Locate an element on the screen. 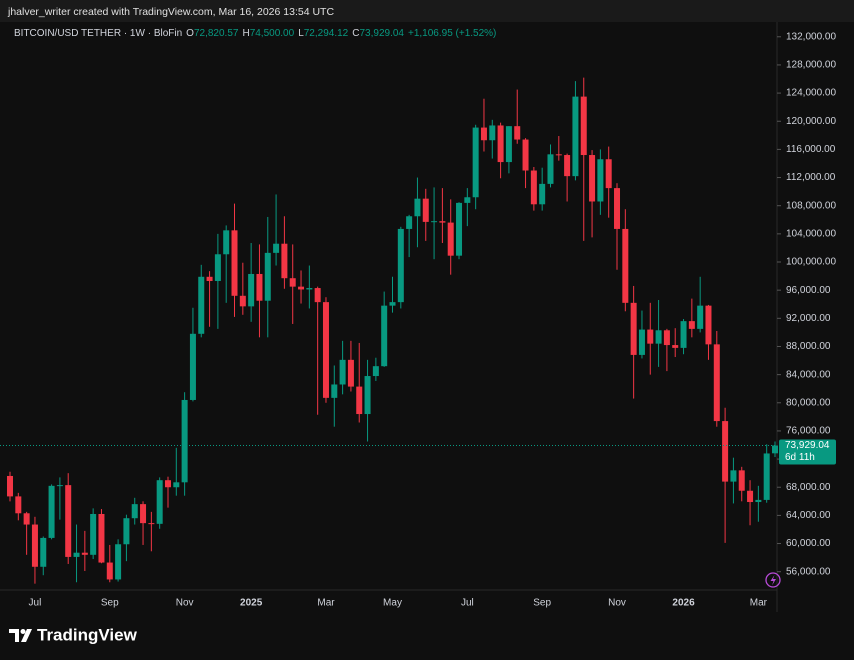 The image size is (854, 660). caption-bar is located at coordinates (427, 11).